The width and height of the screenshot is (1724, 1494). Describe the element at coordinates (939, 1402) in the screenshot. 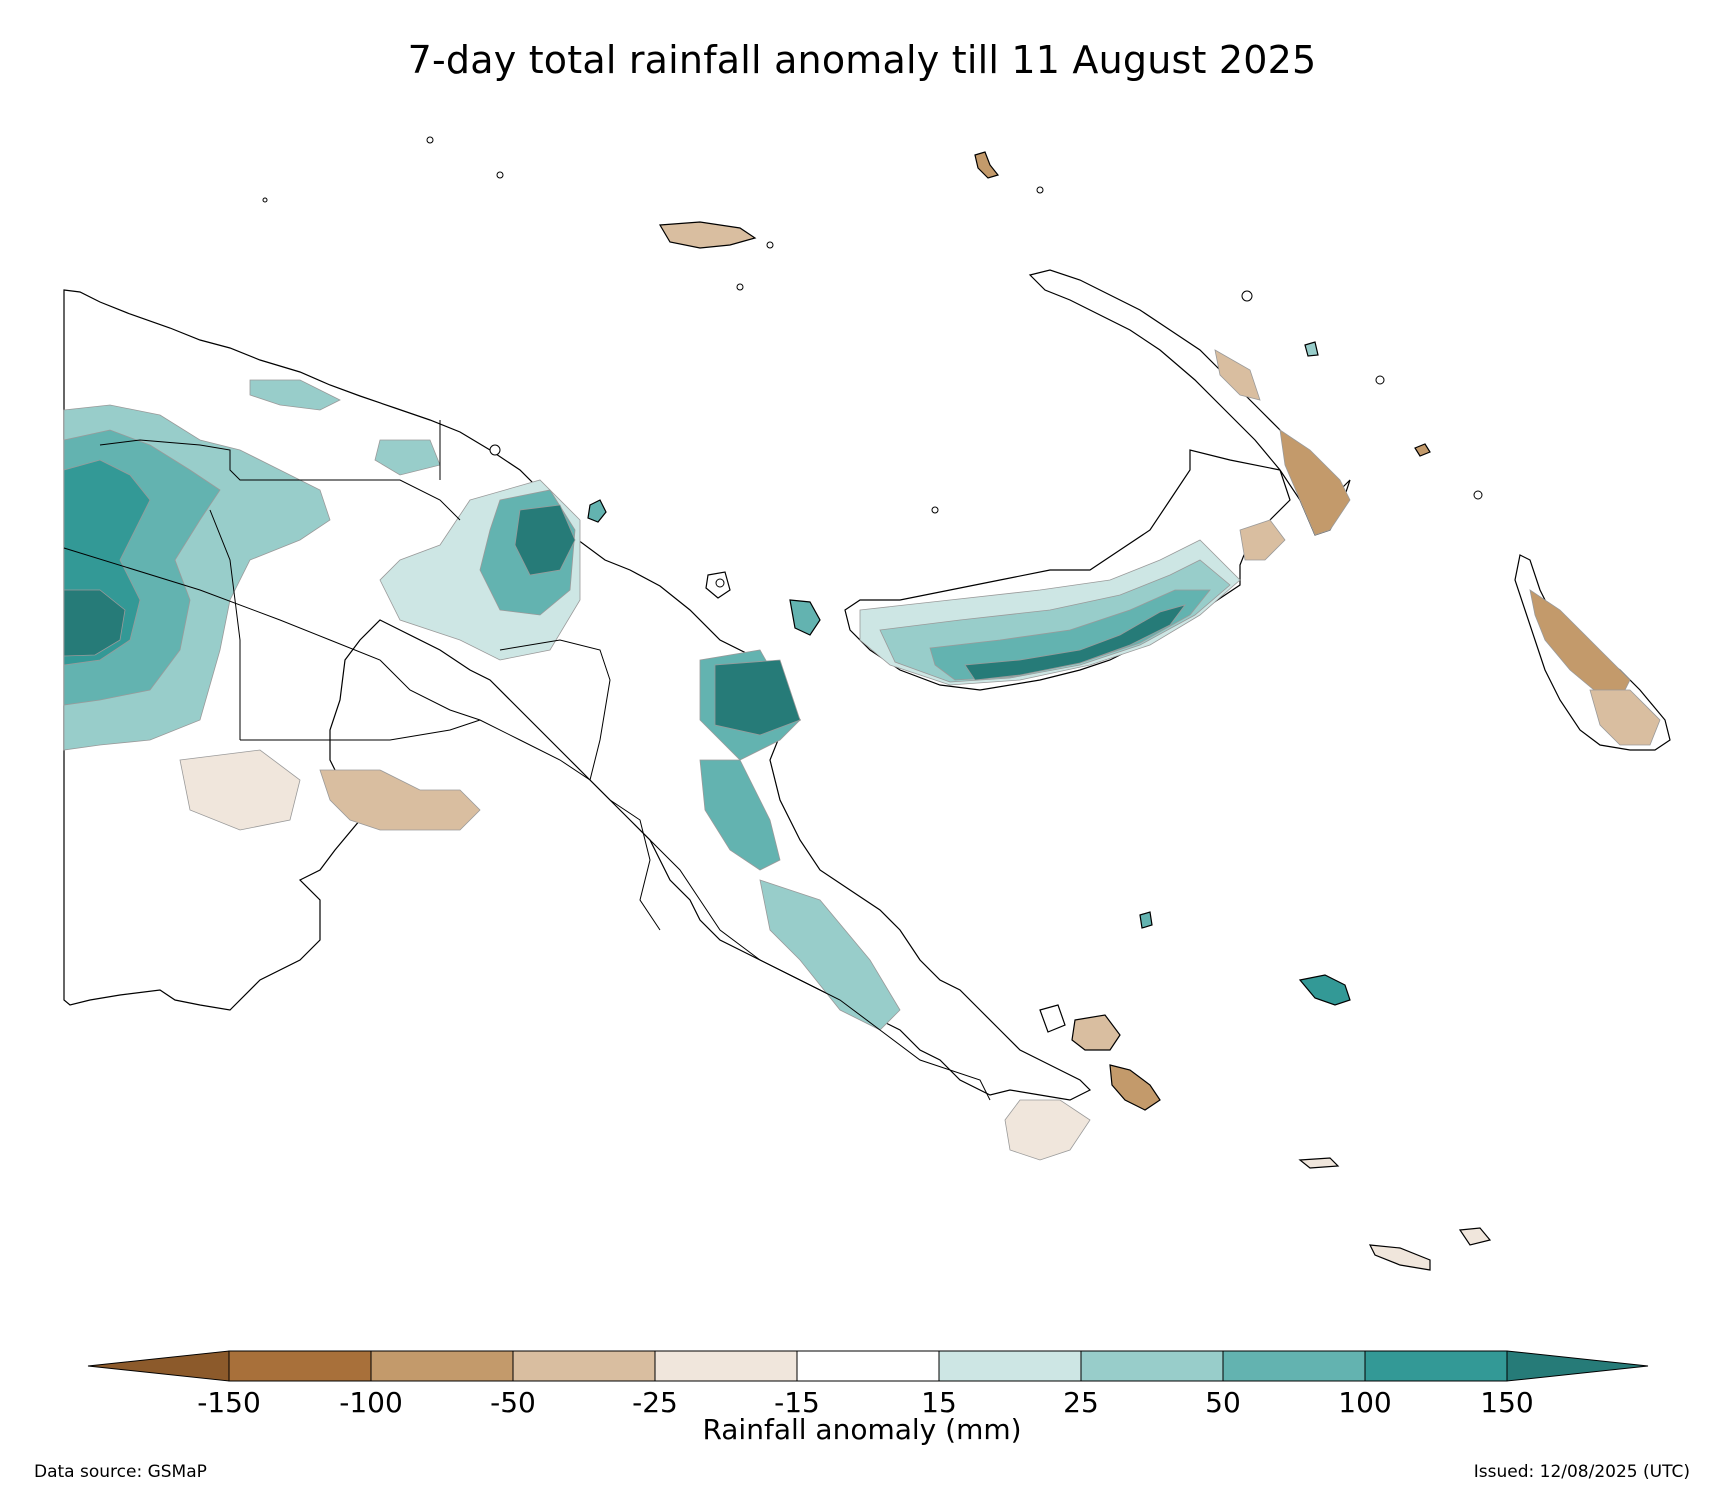

I see `colorbar-tick: 15` at that location.